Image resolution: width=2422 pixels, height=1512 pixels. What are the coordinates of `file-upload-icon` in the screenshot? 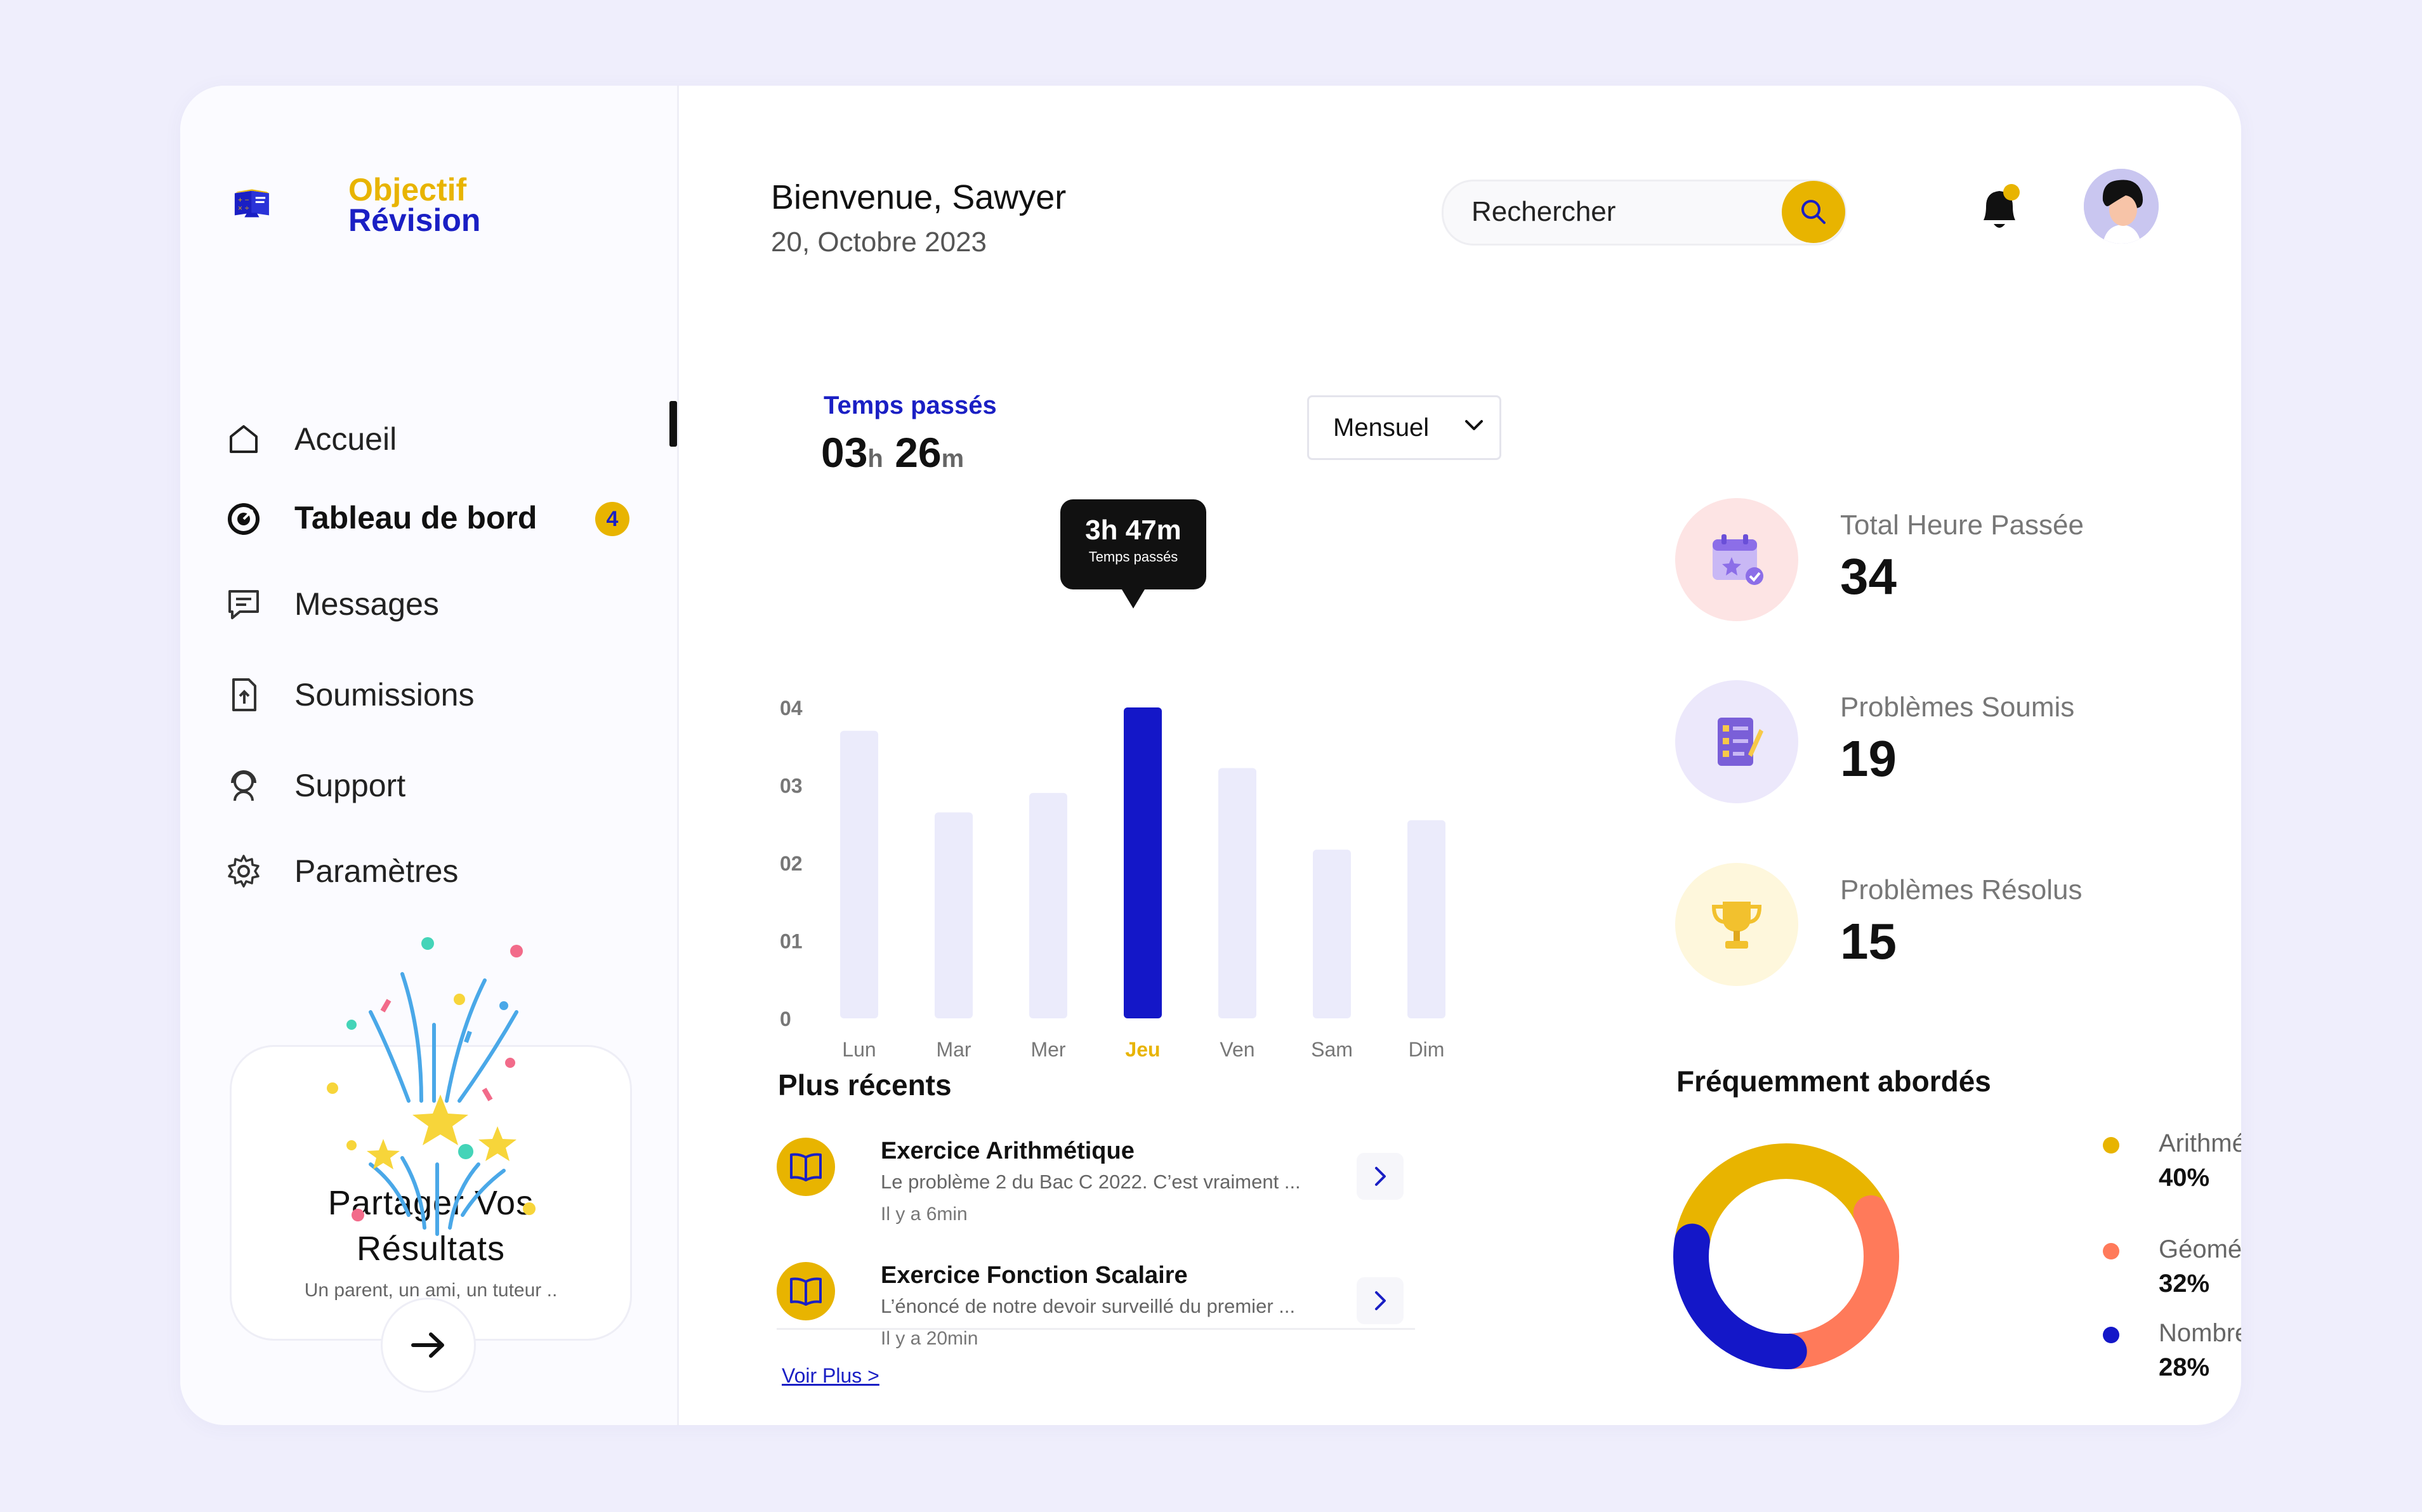 It's located at (244, 695).